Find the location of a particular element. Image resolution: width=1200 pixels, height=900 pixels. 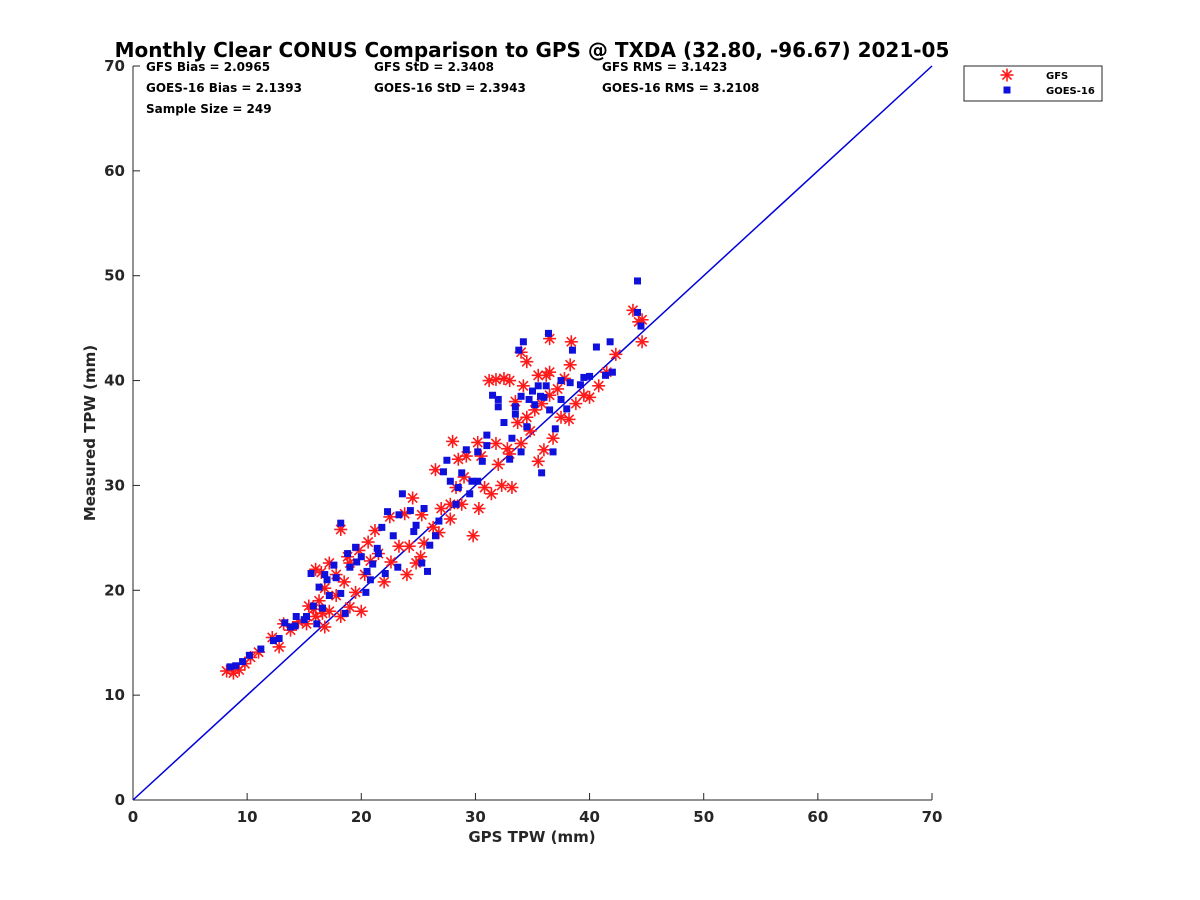

stat-goes-bias: GOES-16 Bias = 2.1393 is located at coordinates (224, 88).